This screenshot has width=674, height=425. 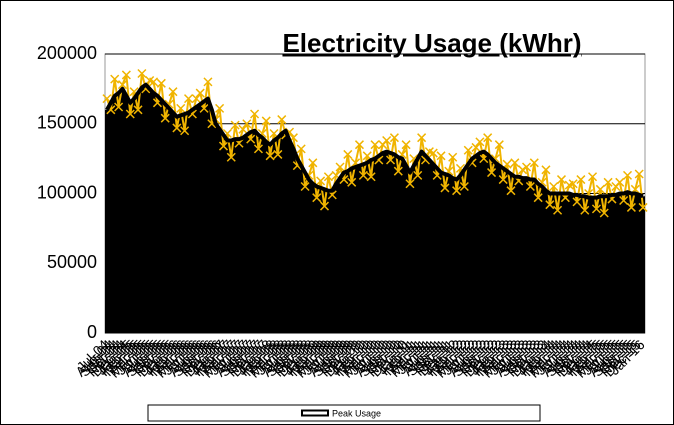 I want to click on chart-title: Electricity Usage (kWhr), so click(x=431, y=43).